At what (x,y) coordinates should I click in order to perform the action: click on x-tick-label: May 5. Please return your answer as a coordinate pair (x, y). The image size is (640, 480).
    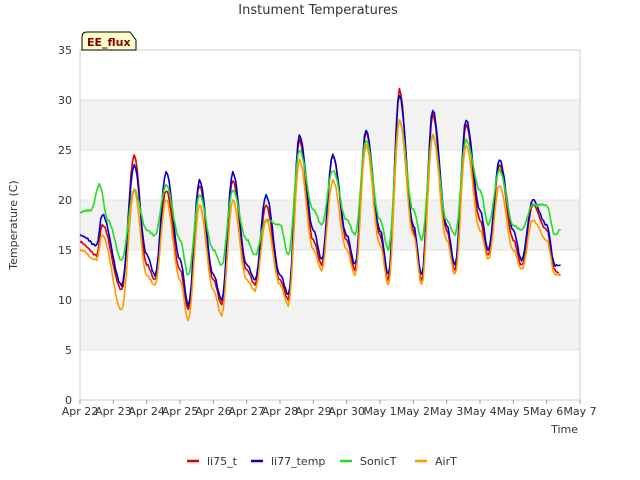
    Looking at the image, I should click on (513, 411).